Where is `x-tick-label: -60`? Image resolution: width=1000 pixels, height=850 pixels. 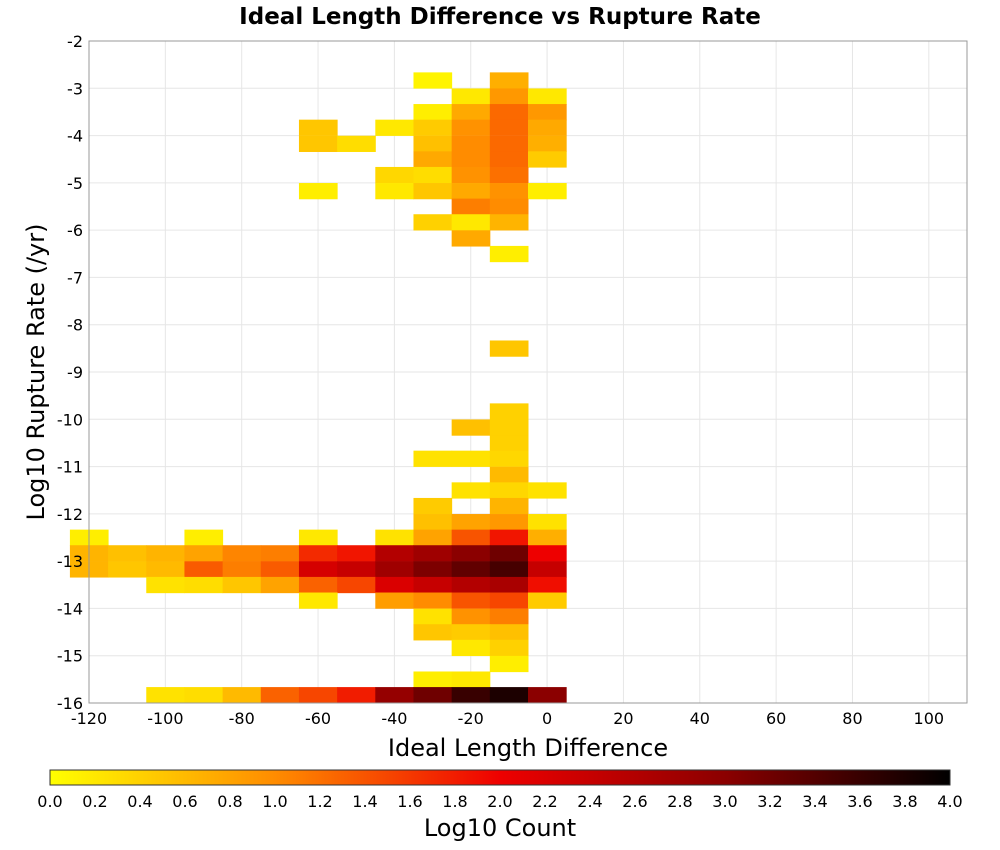
x-tick-label: -60 is located at coordinates (318, 718).